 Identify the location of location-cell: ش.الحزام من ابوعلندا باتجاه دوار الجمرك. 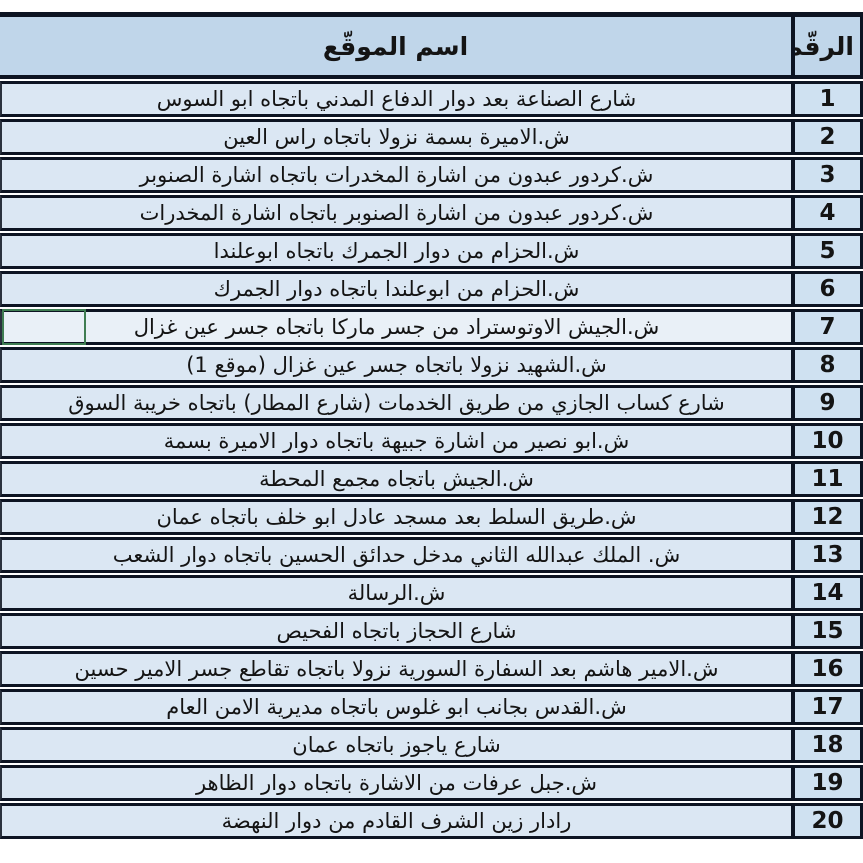
(395, 289).